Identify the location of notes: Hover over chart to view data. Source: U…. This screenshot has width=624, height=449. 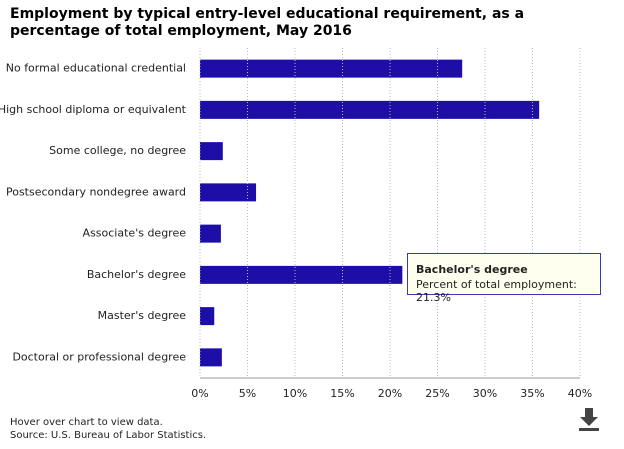
(108, 429).